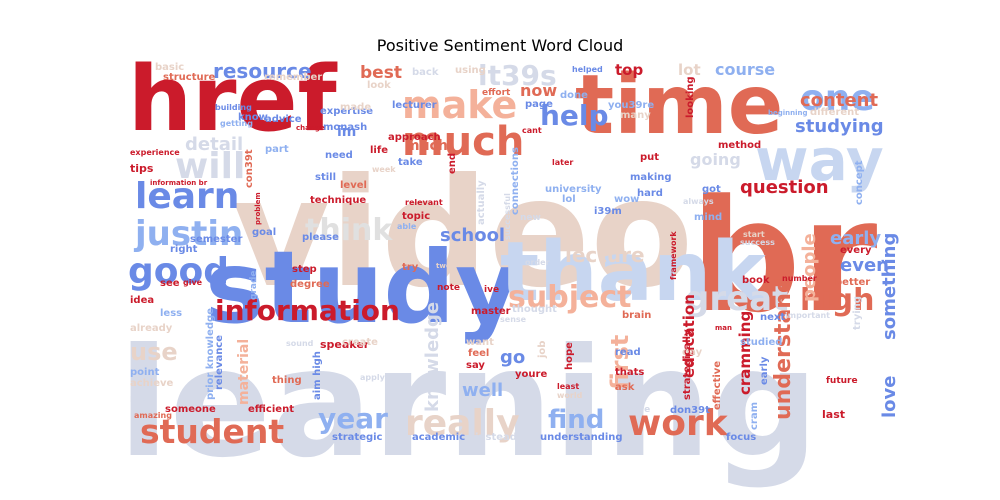 This screenshot has height=500, width=1000. What do you see at coordinates (783, 256) in the screenshot?
I see `word-br: br` at bounding box center [783, 256].